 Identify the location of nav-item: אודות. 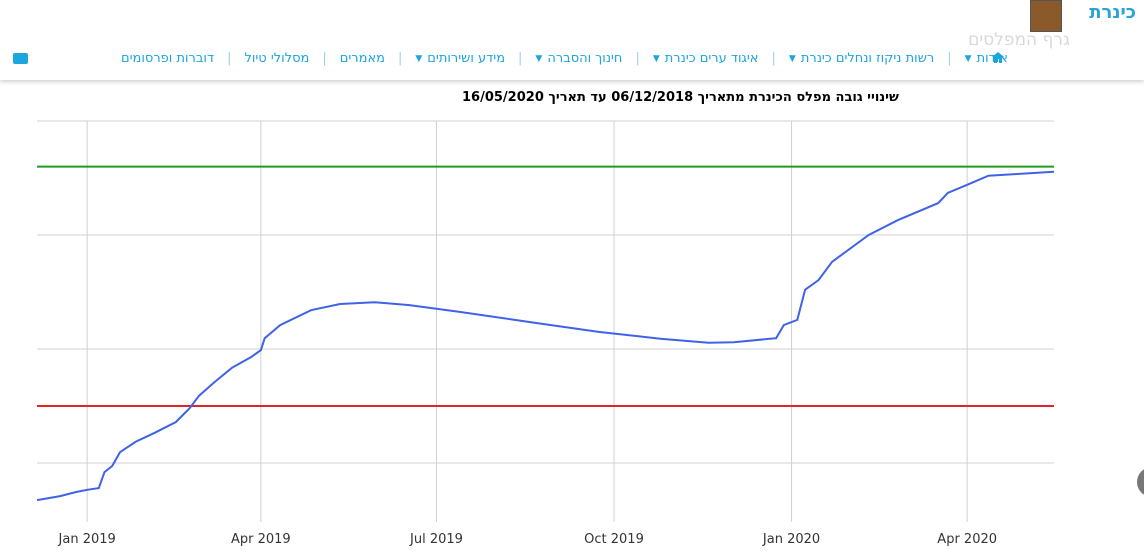
(992, 58).